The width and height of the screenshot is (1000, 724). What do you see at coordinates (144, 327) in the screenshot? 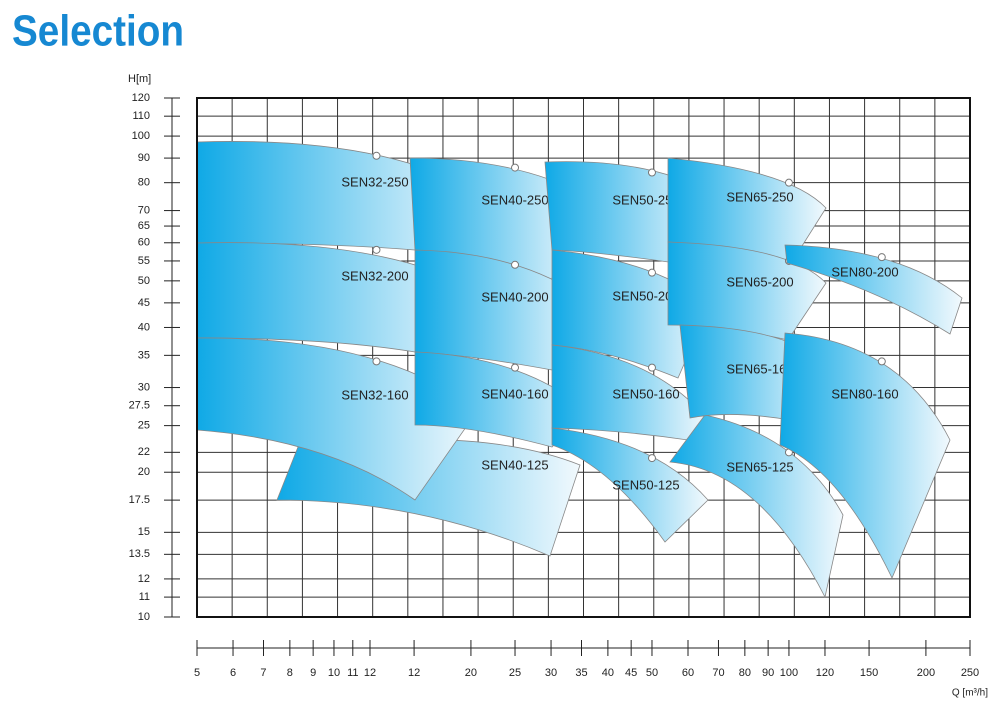
I see `y-tick-label: 40` at bounding box center [144, 327].